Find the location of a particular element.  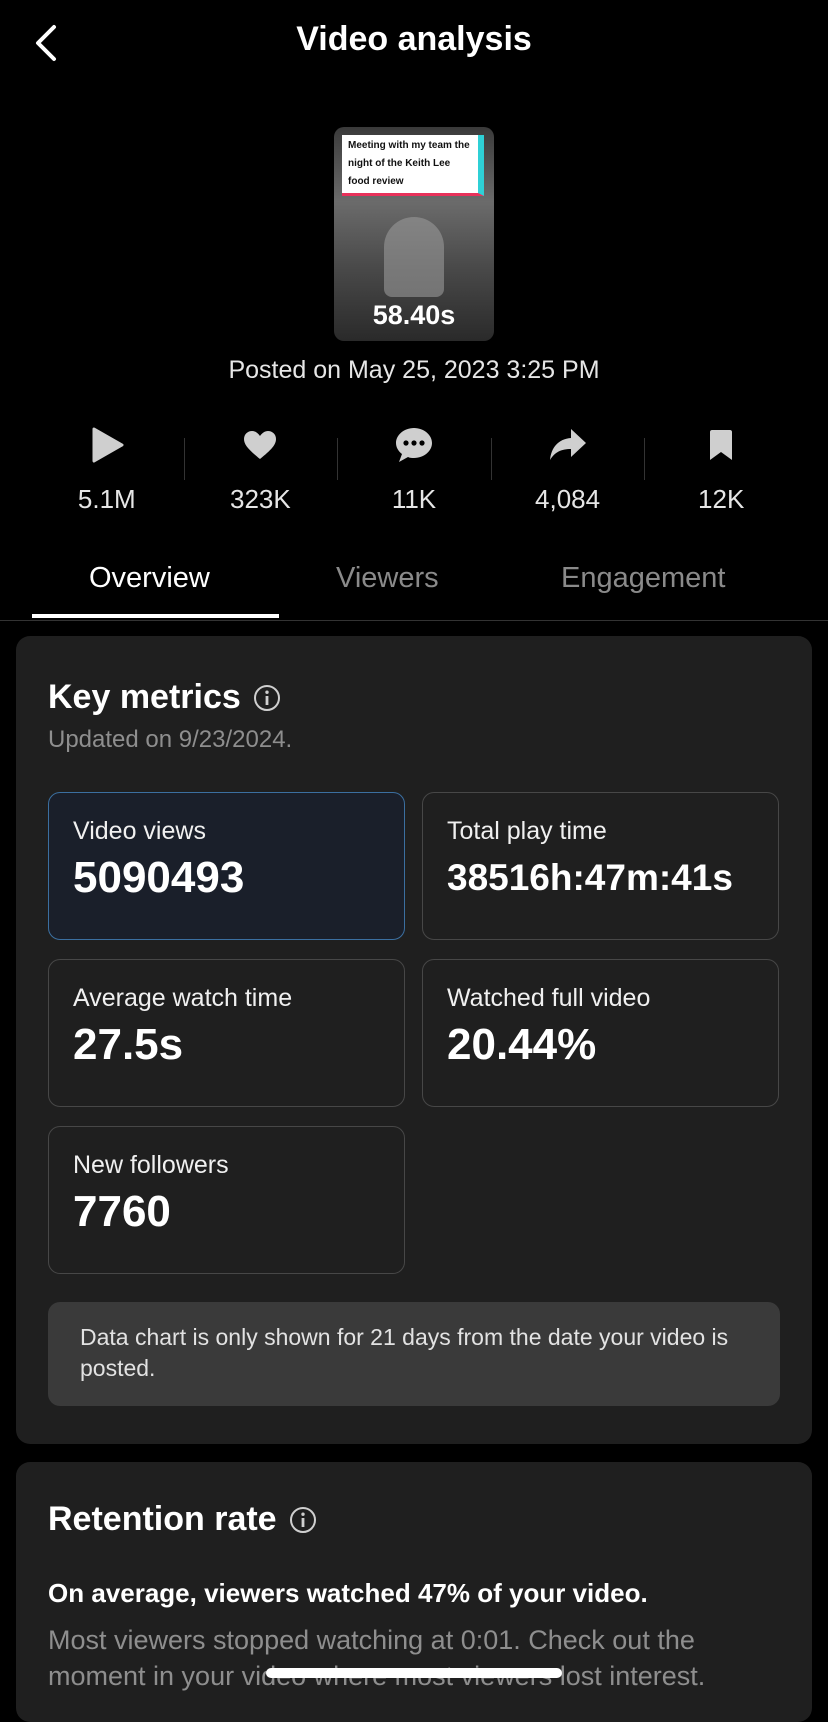

stat-shares: 4,084 is located at coordinates (567, 470).